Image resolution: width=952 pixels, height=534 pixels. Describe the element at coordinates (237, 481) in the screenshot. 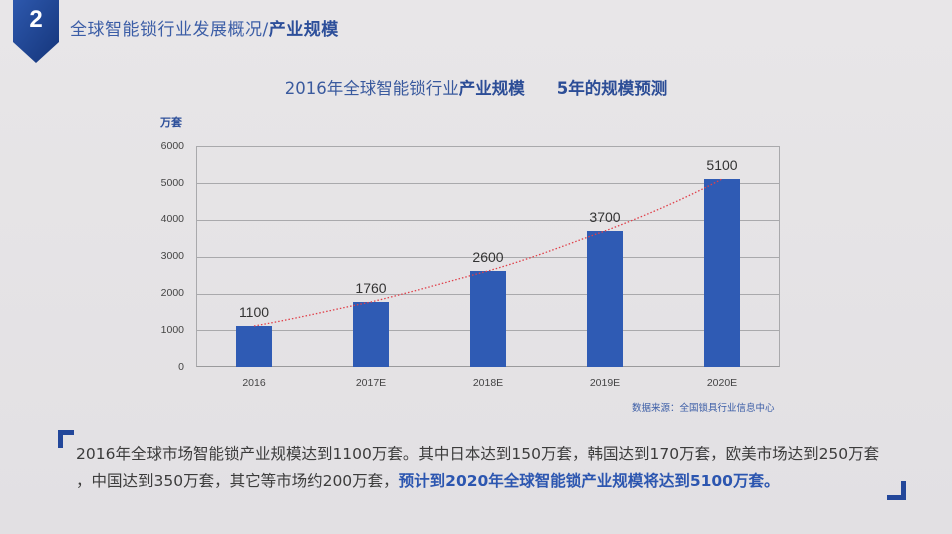

I see `summary-line-2-regular: ，中国达到350万套，其它等市场约200万套，` at that location.